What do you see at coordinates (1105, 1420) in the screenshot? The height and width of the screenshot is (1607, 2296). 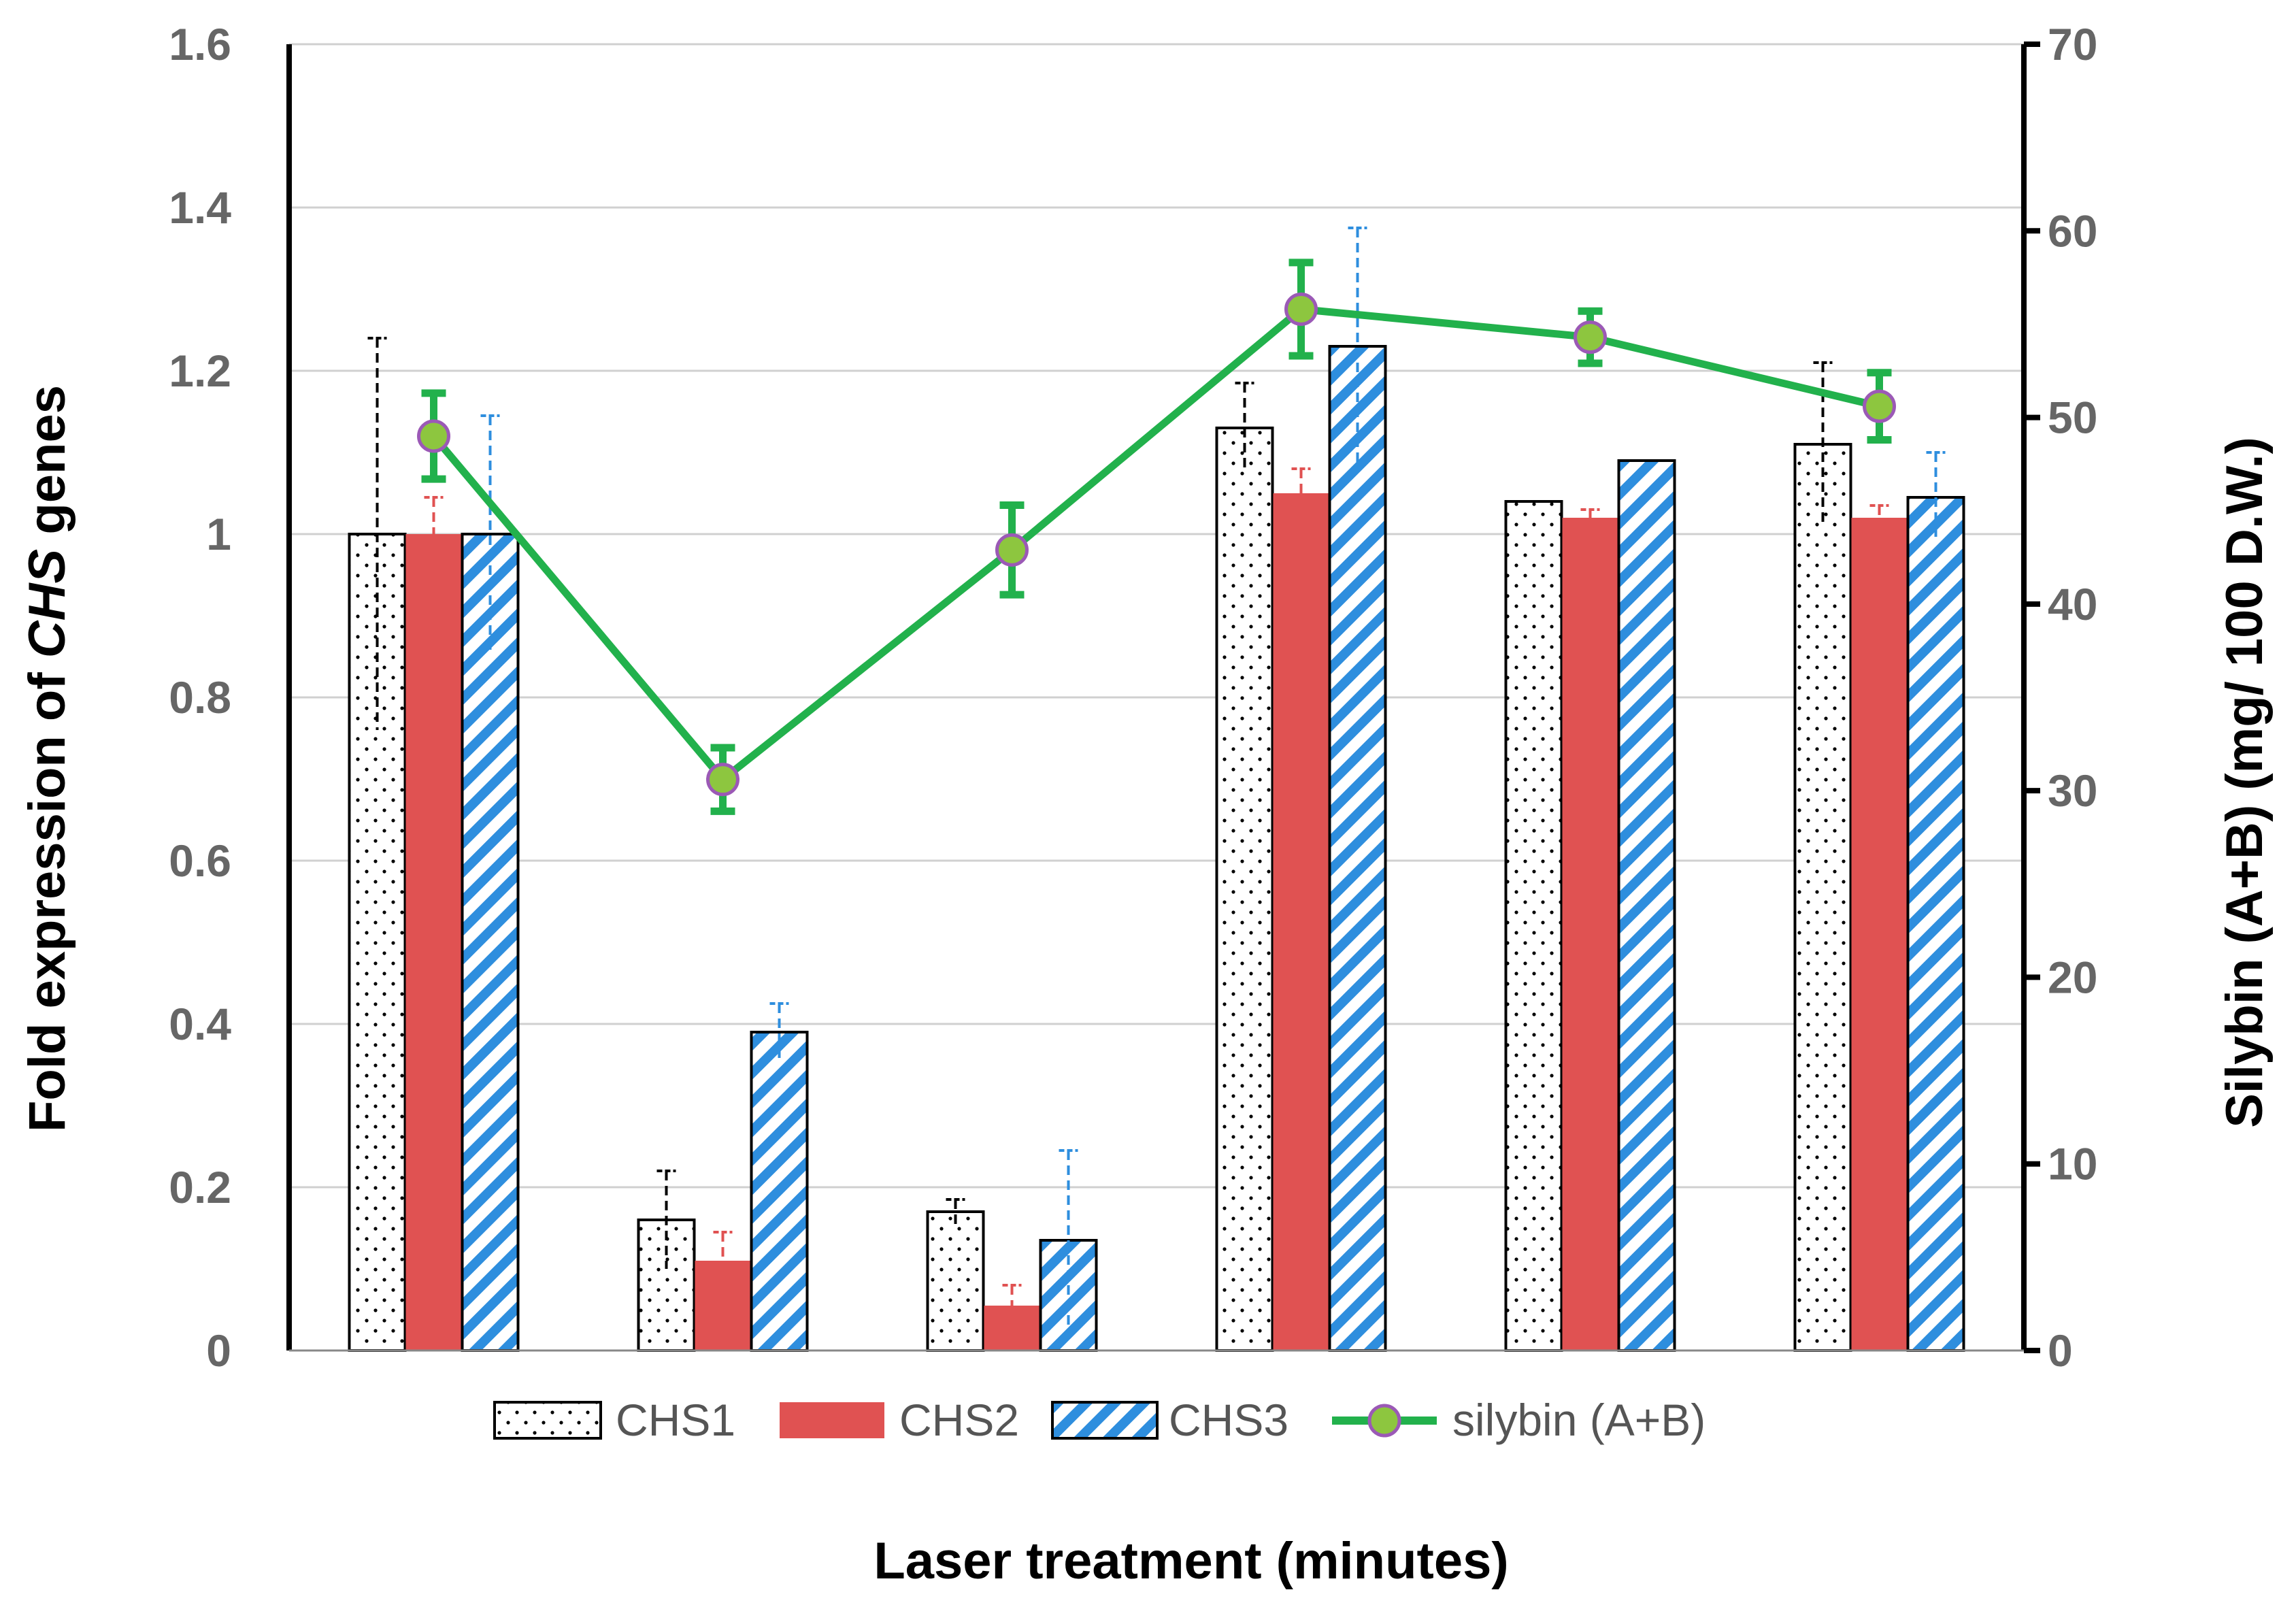 I see `legend-swatch-chs3` at bounding box center [1105, 1420].